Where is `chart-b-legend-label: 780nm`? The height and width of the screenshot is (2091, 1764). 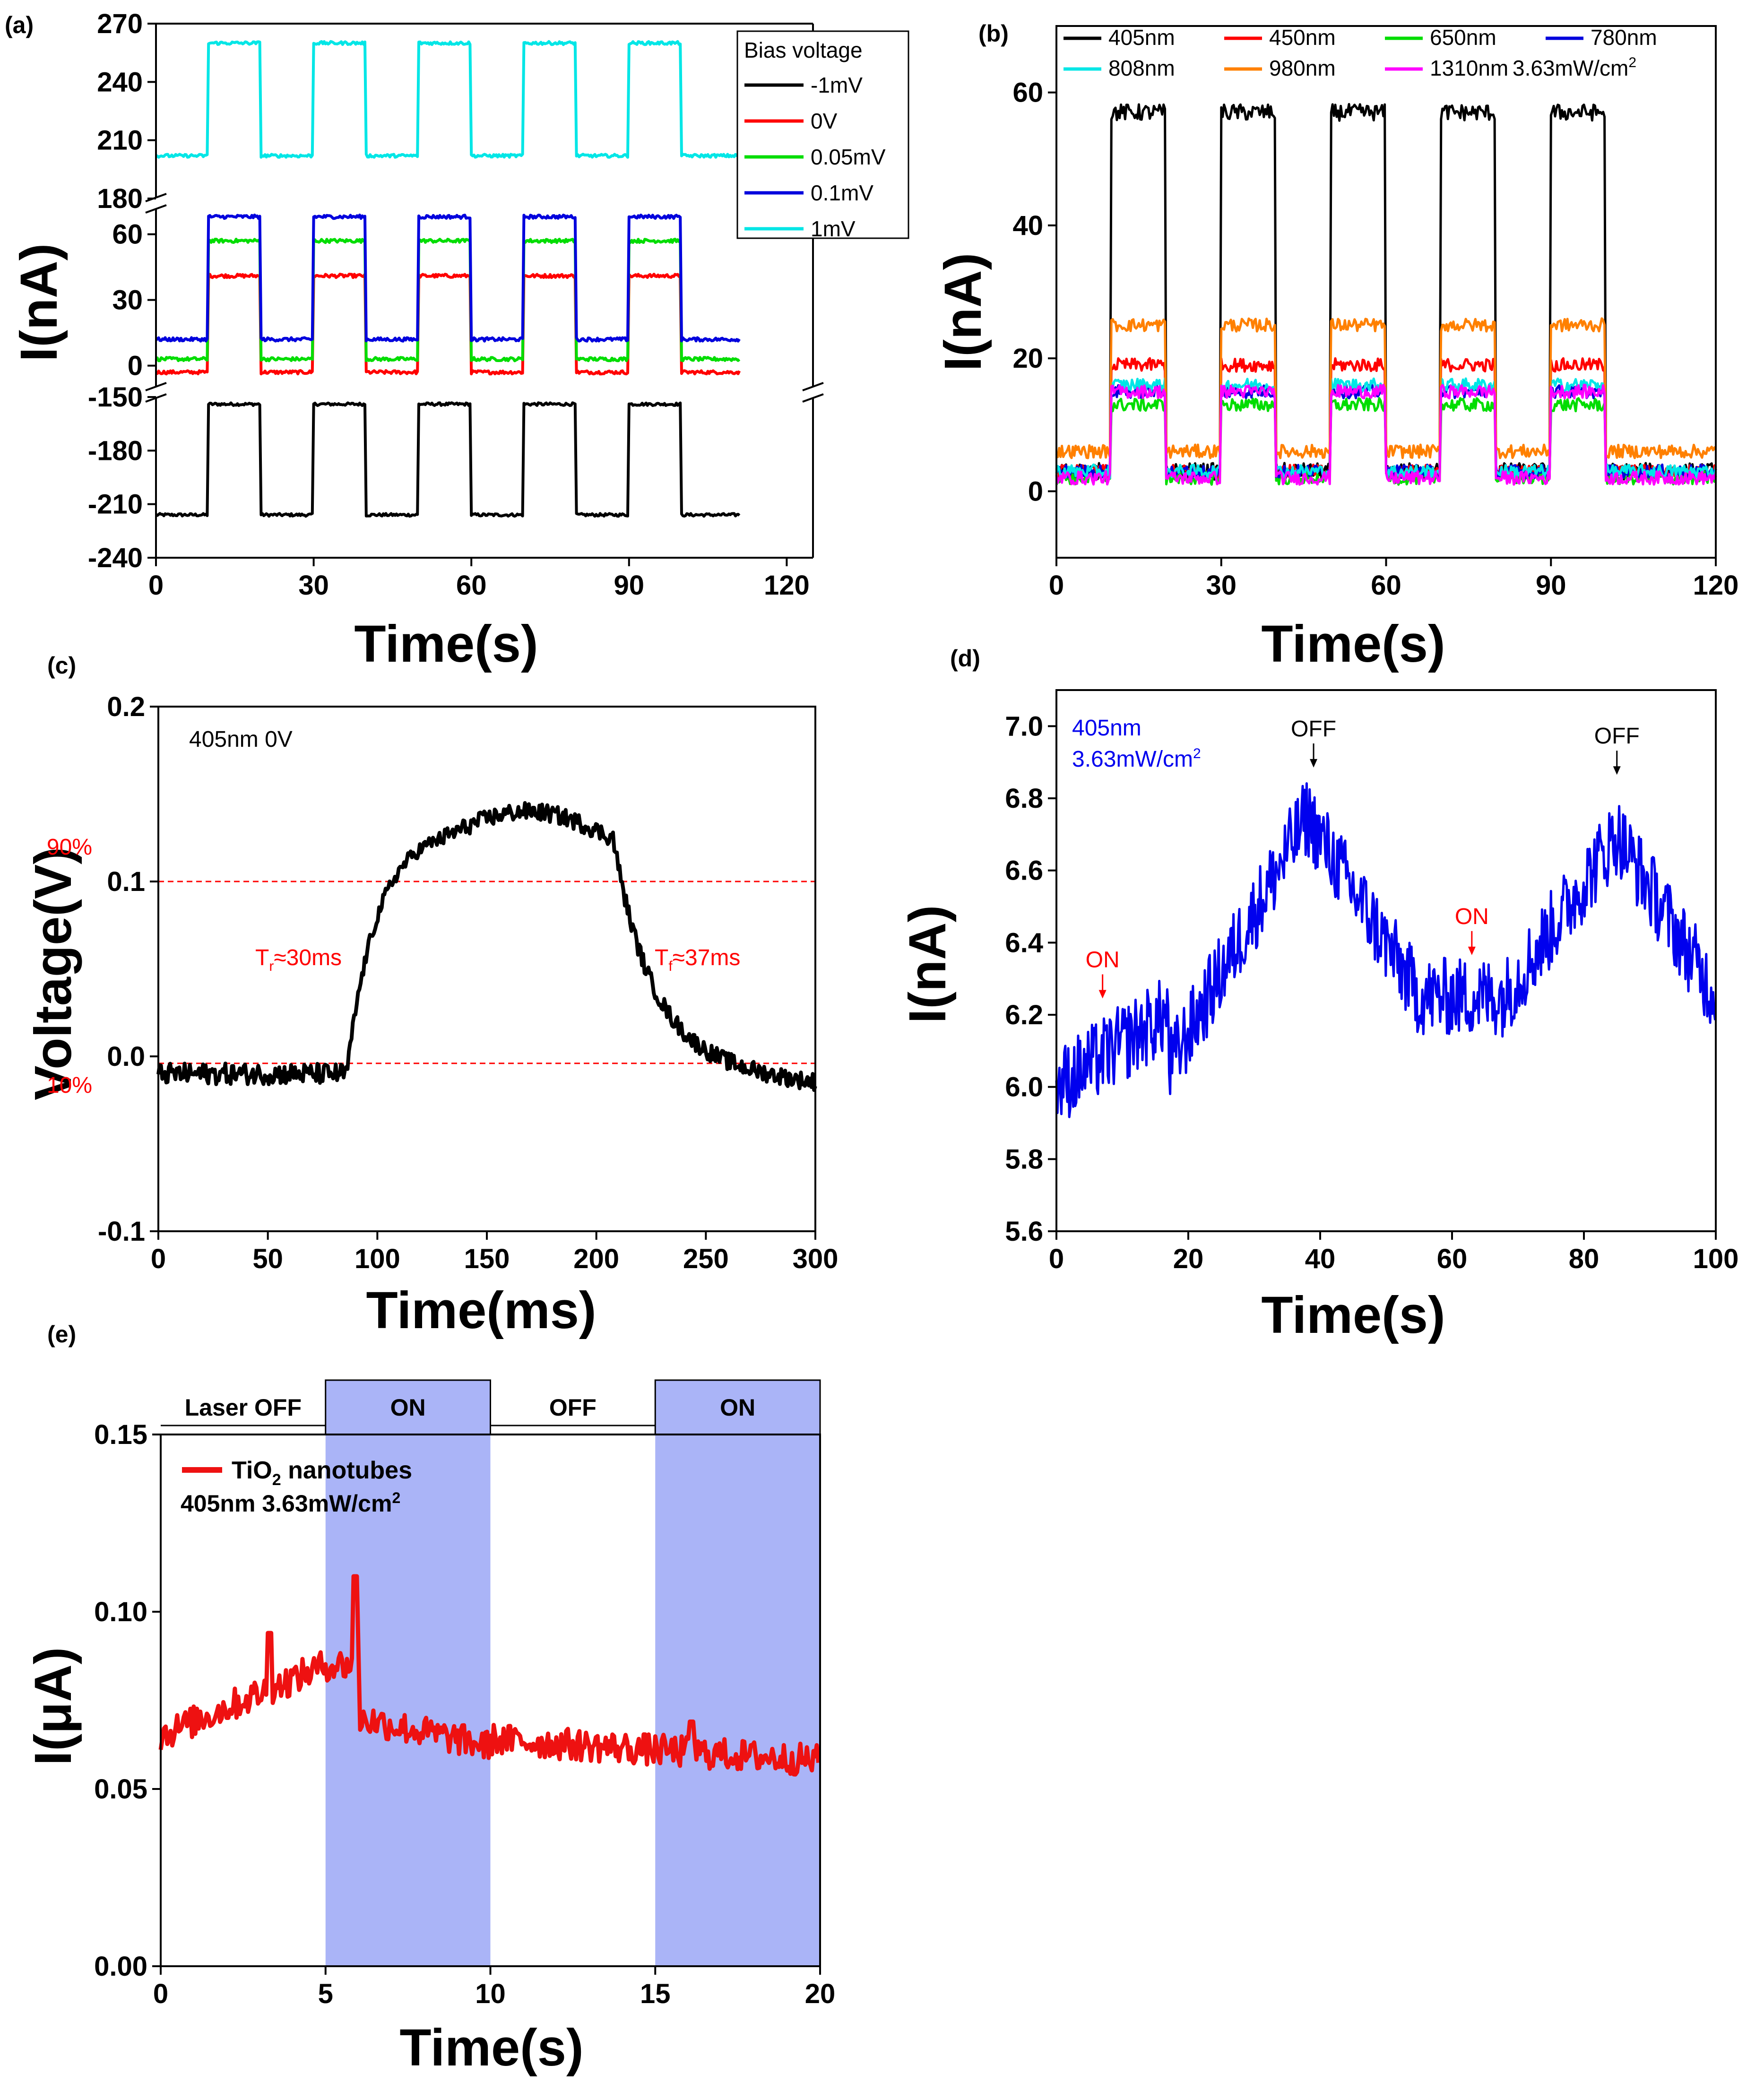
chart-b-legend-label: 780nm is located at coordinates (1624, 37).